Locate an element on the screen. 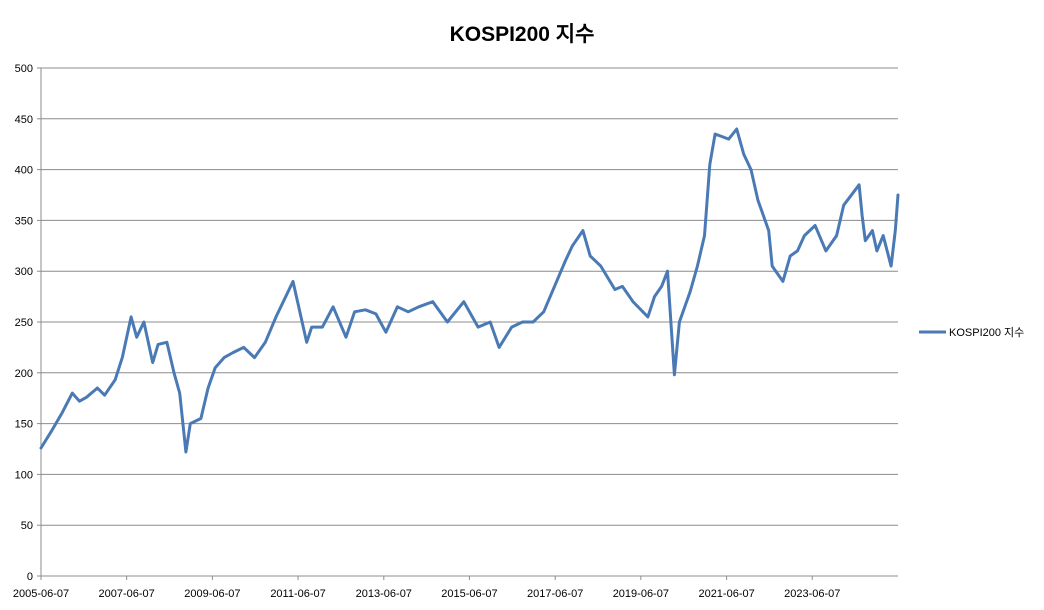  x-tick-label: 2023-06-07 is located at coordinates (812, 594).